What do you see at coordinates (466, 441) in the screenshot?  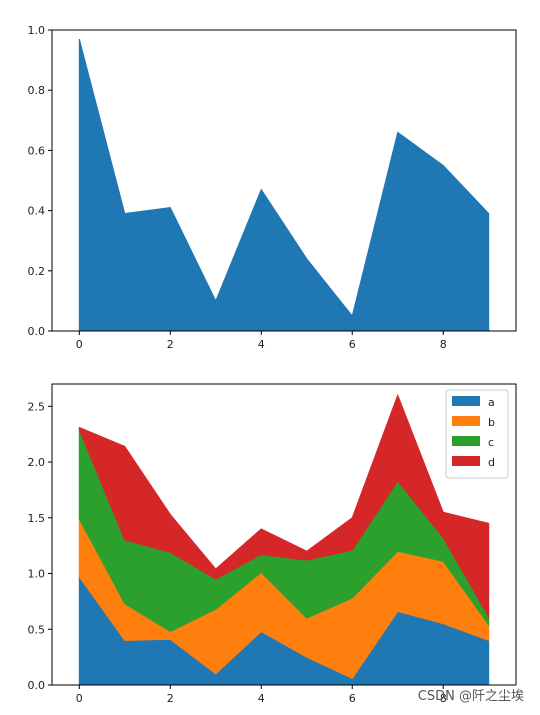 I see `legend-swatch-c` at bounding box center [466, 441].